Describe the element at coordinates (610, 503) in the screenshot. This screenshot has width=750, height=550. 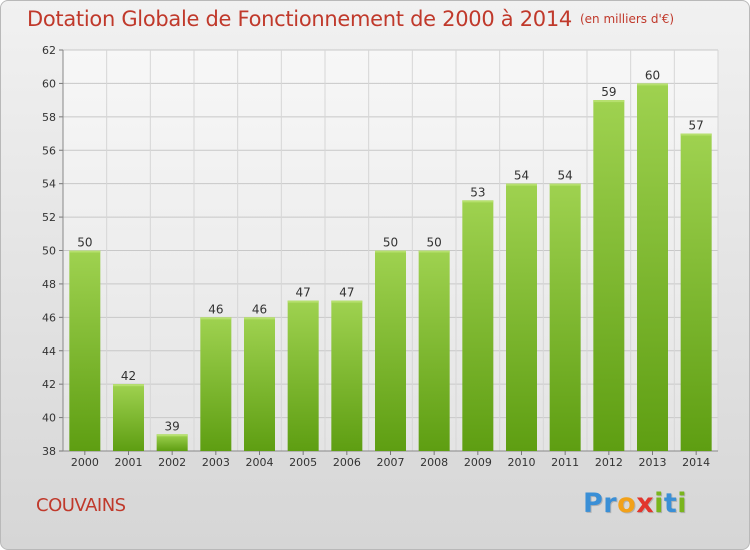
I see `logo-letter: r` at that location.